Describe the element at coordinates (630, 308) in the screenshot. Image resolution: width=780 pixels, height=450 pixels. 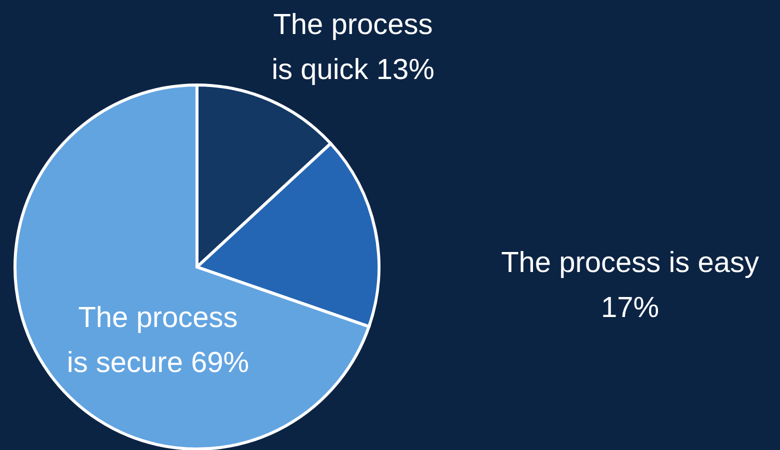
I see `data-label: 17%` at that location.